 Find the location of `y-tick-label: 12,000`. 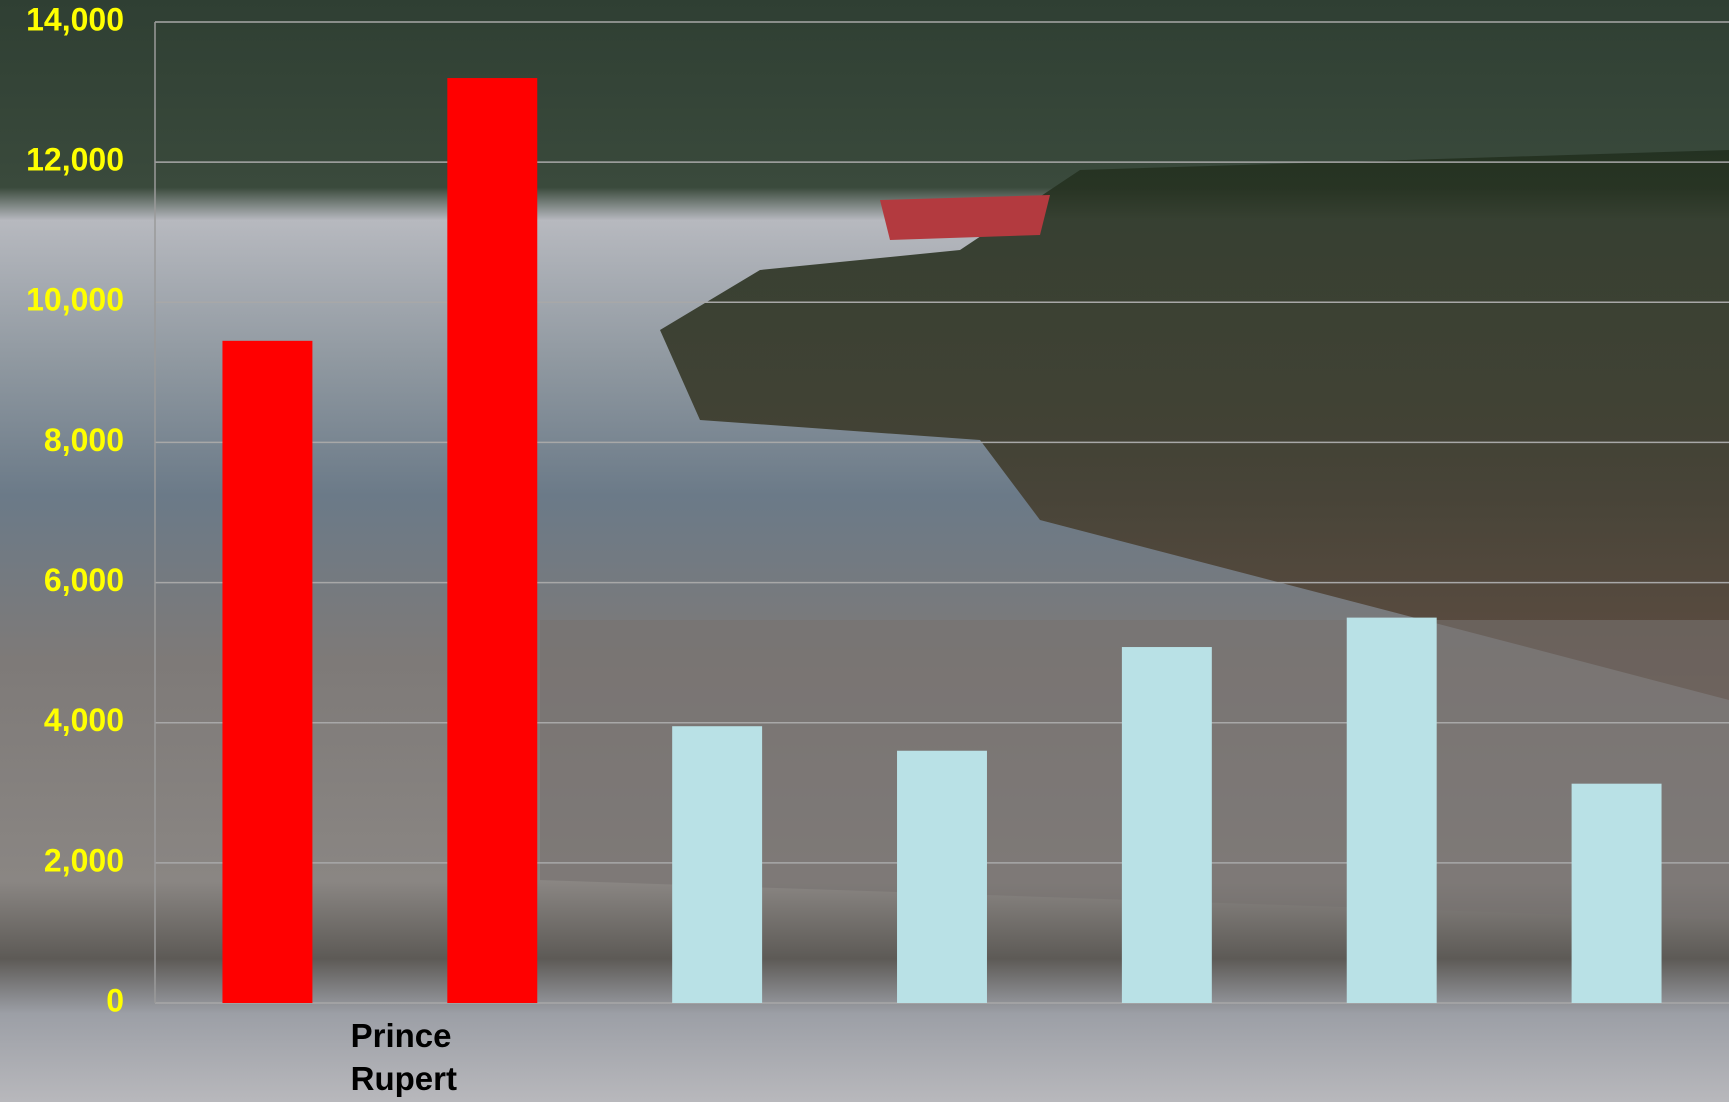

y-tick-label: 12,000 is located at coordinates (75, 160).